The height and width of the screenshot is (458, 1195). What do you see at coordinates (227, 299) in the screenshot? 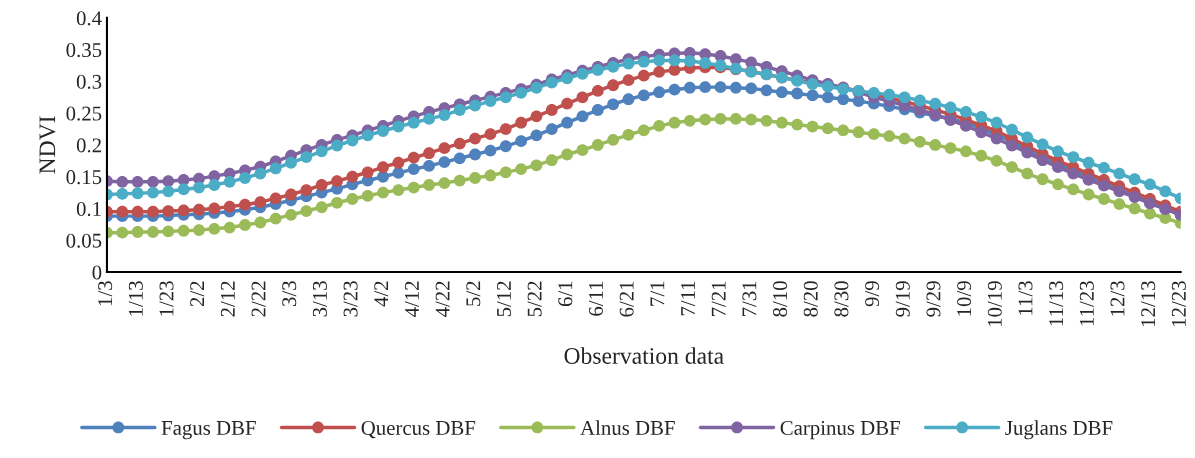
I see `x-tick-label: 2/12` at bounding box center [227, 299].